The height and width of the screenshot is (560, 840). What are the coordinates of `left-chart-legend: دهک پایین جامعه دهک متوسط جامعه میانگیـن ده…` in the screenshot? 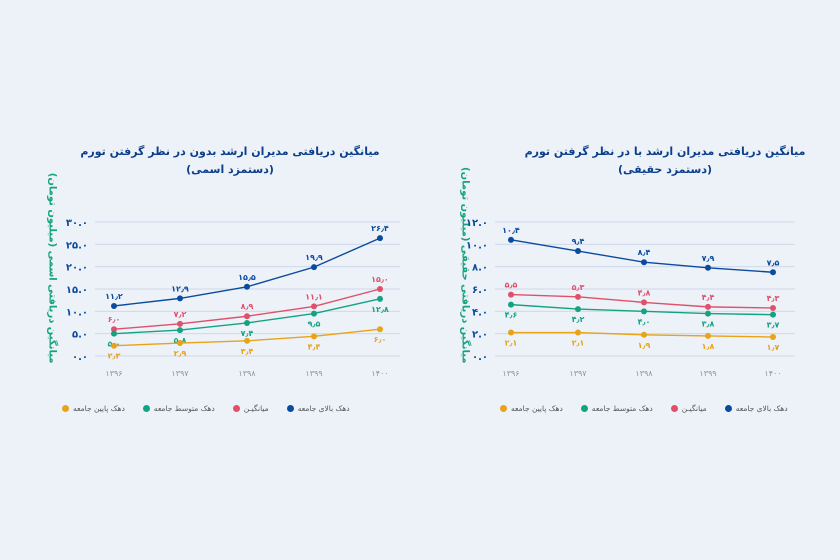 It's located at (206, 408).